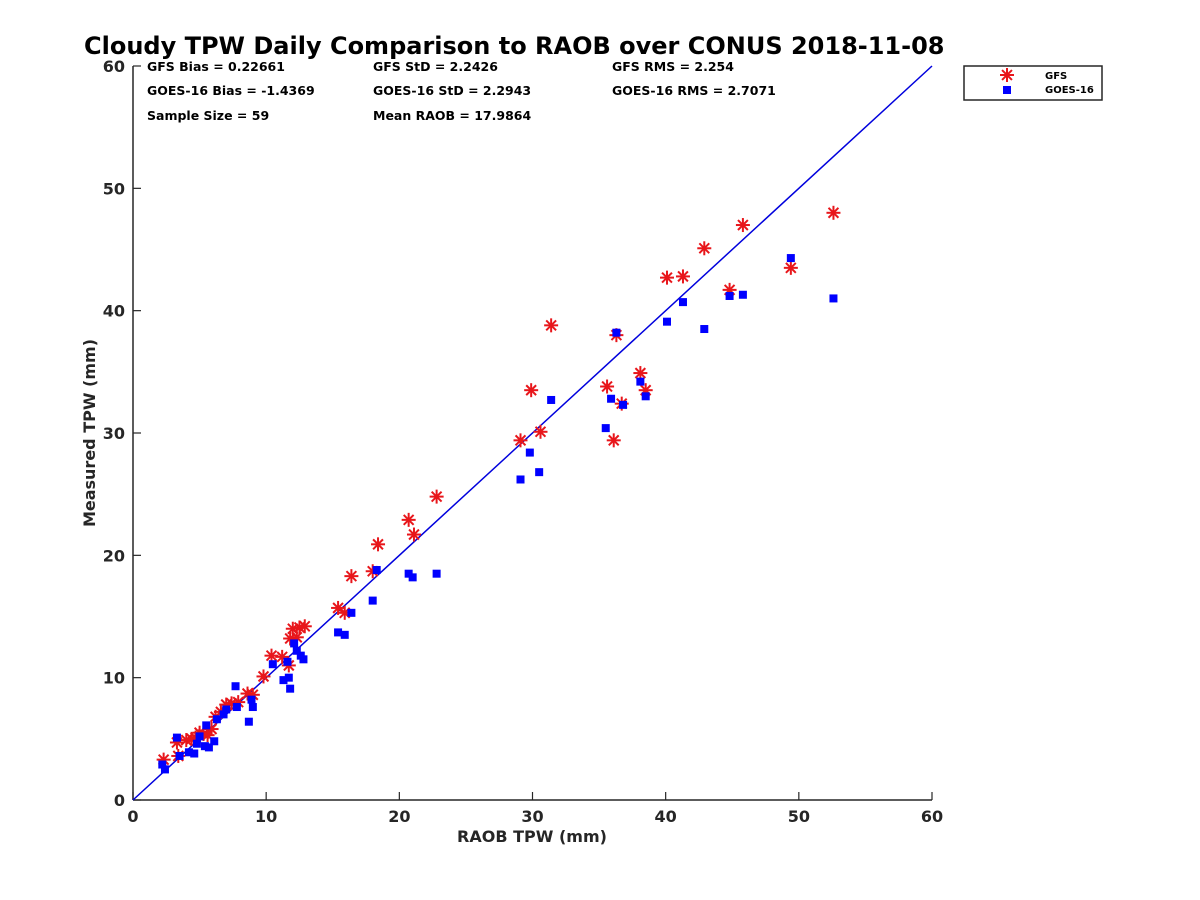 The image size is (1200, 900). Describe the element at coordinates (114, 555) in the screenshot. I see `y-tick-label: 20` at that location.